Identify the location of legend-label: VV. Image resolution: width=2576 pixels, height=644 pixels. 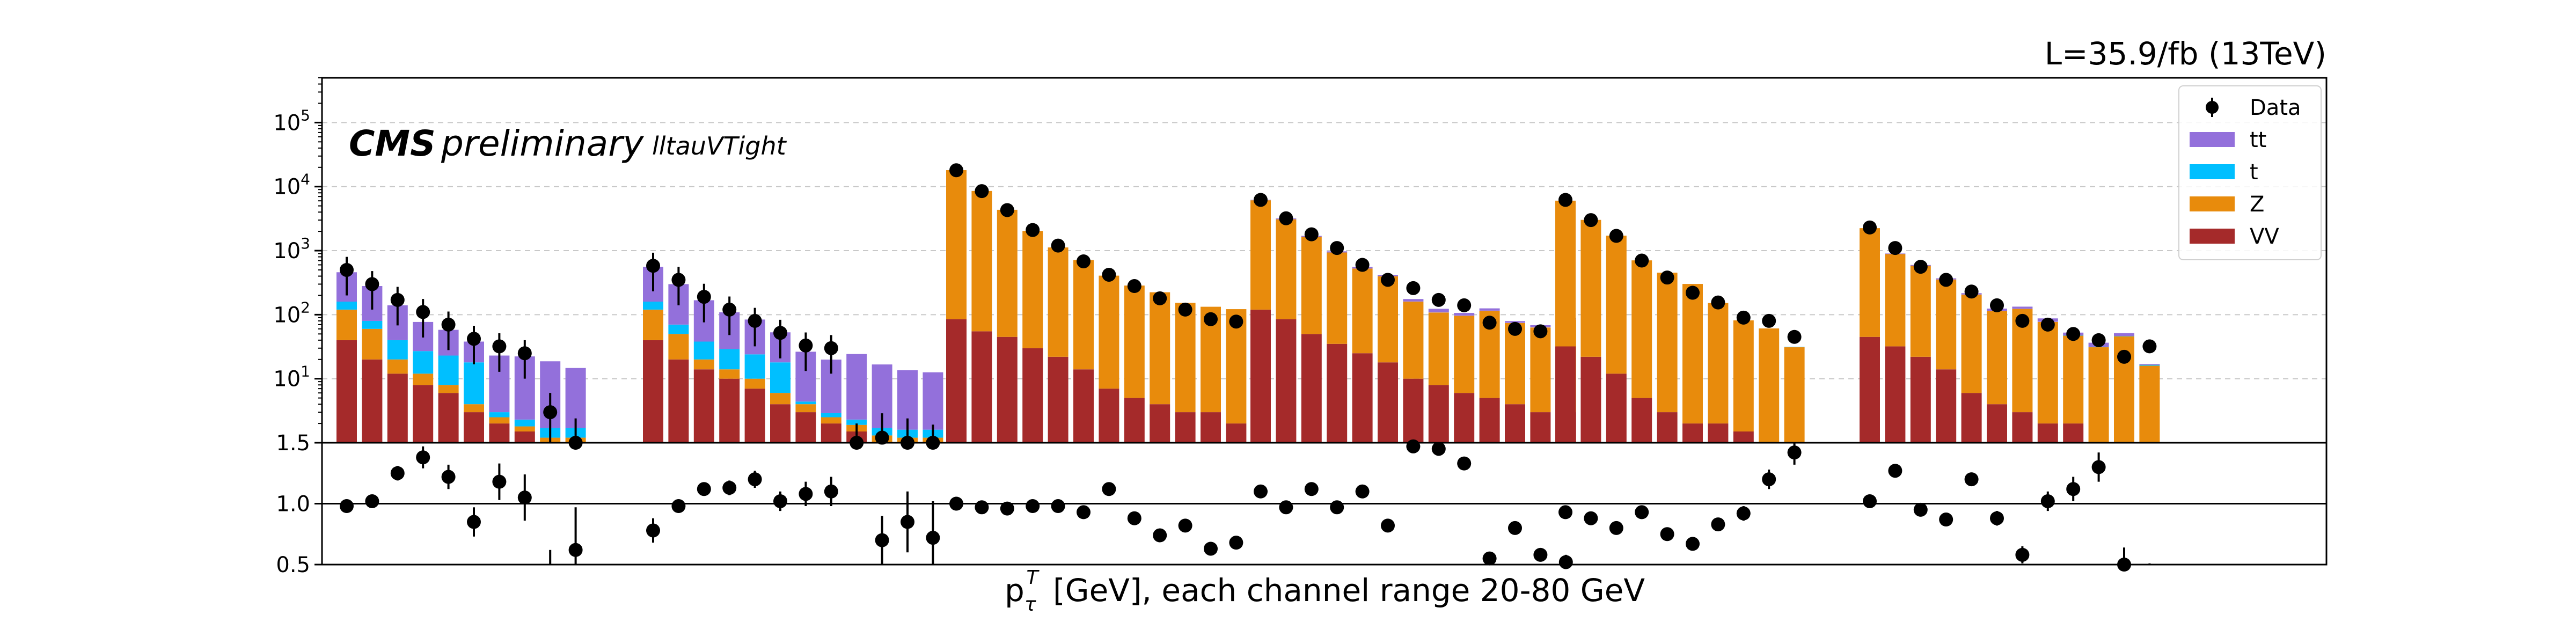
(2264, 236).